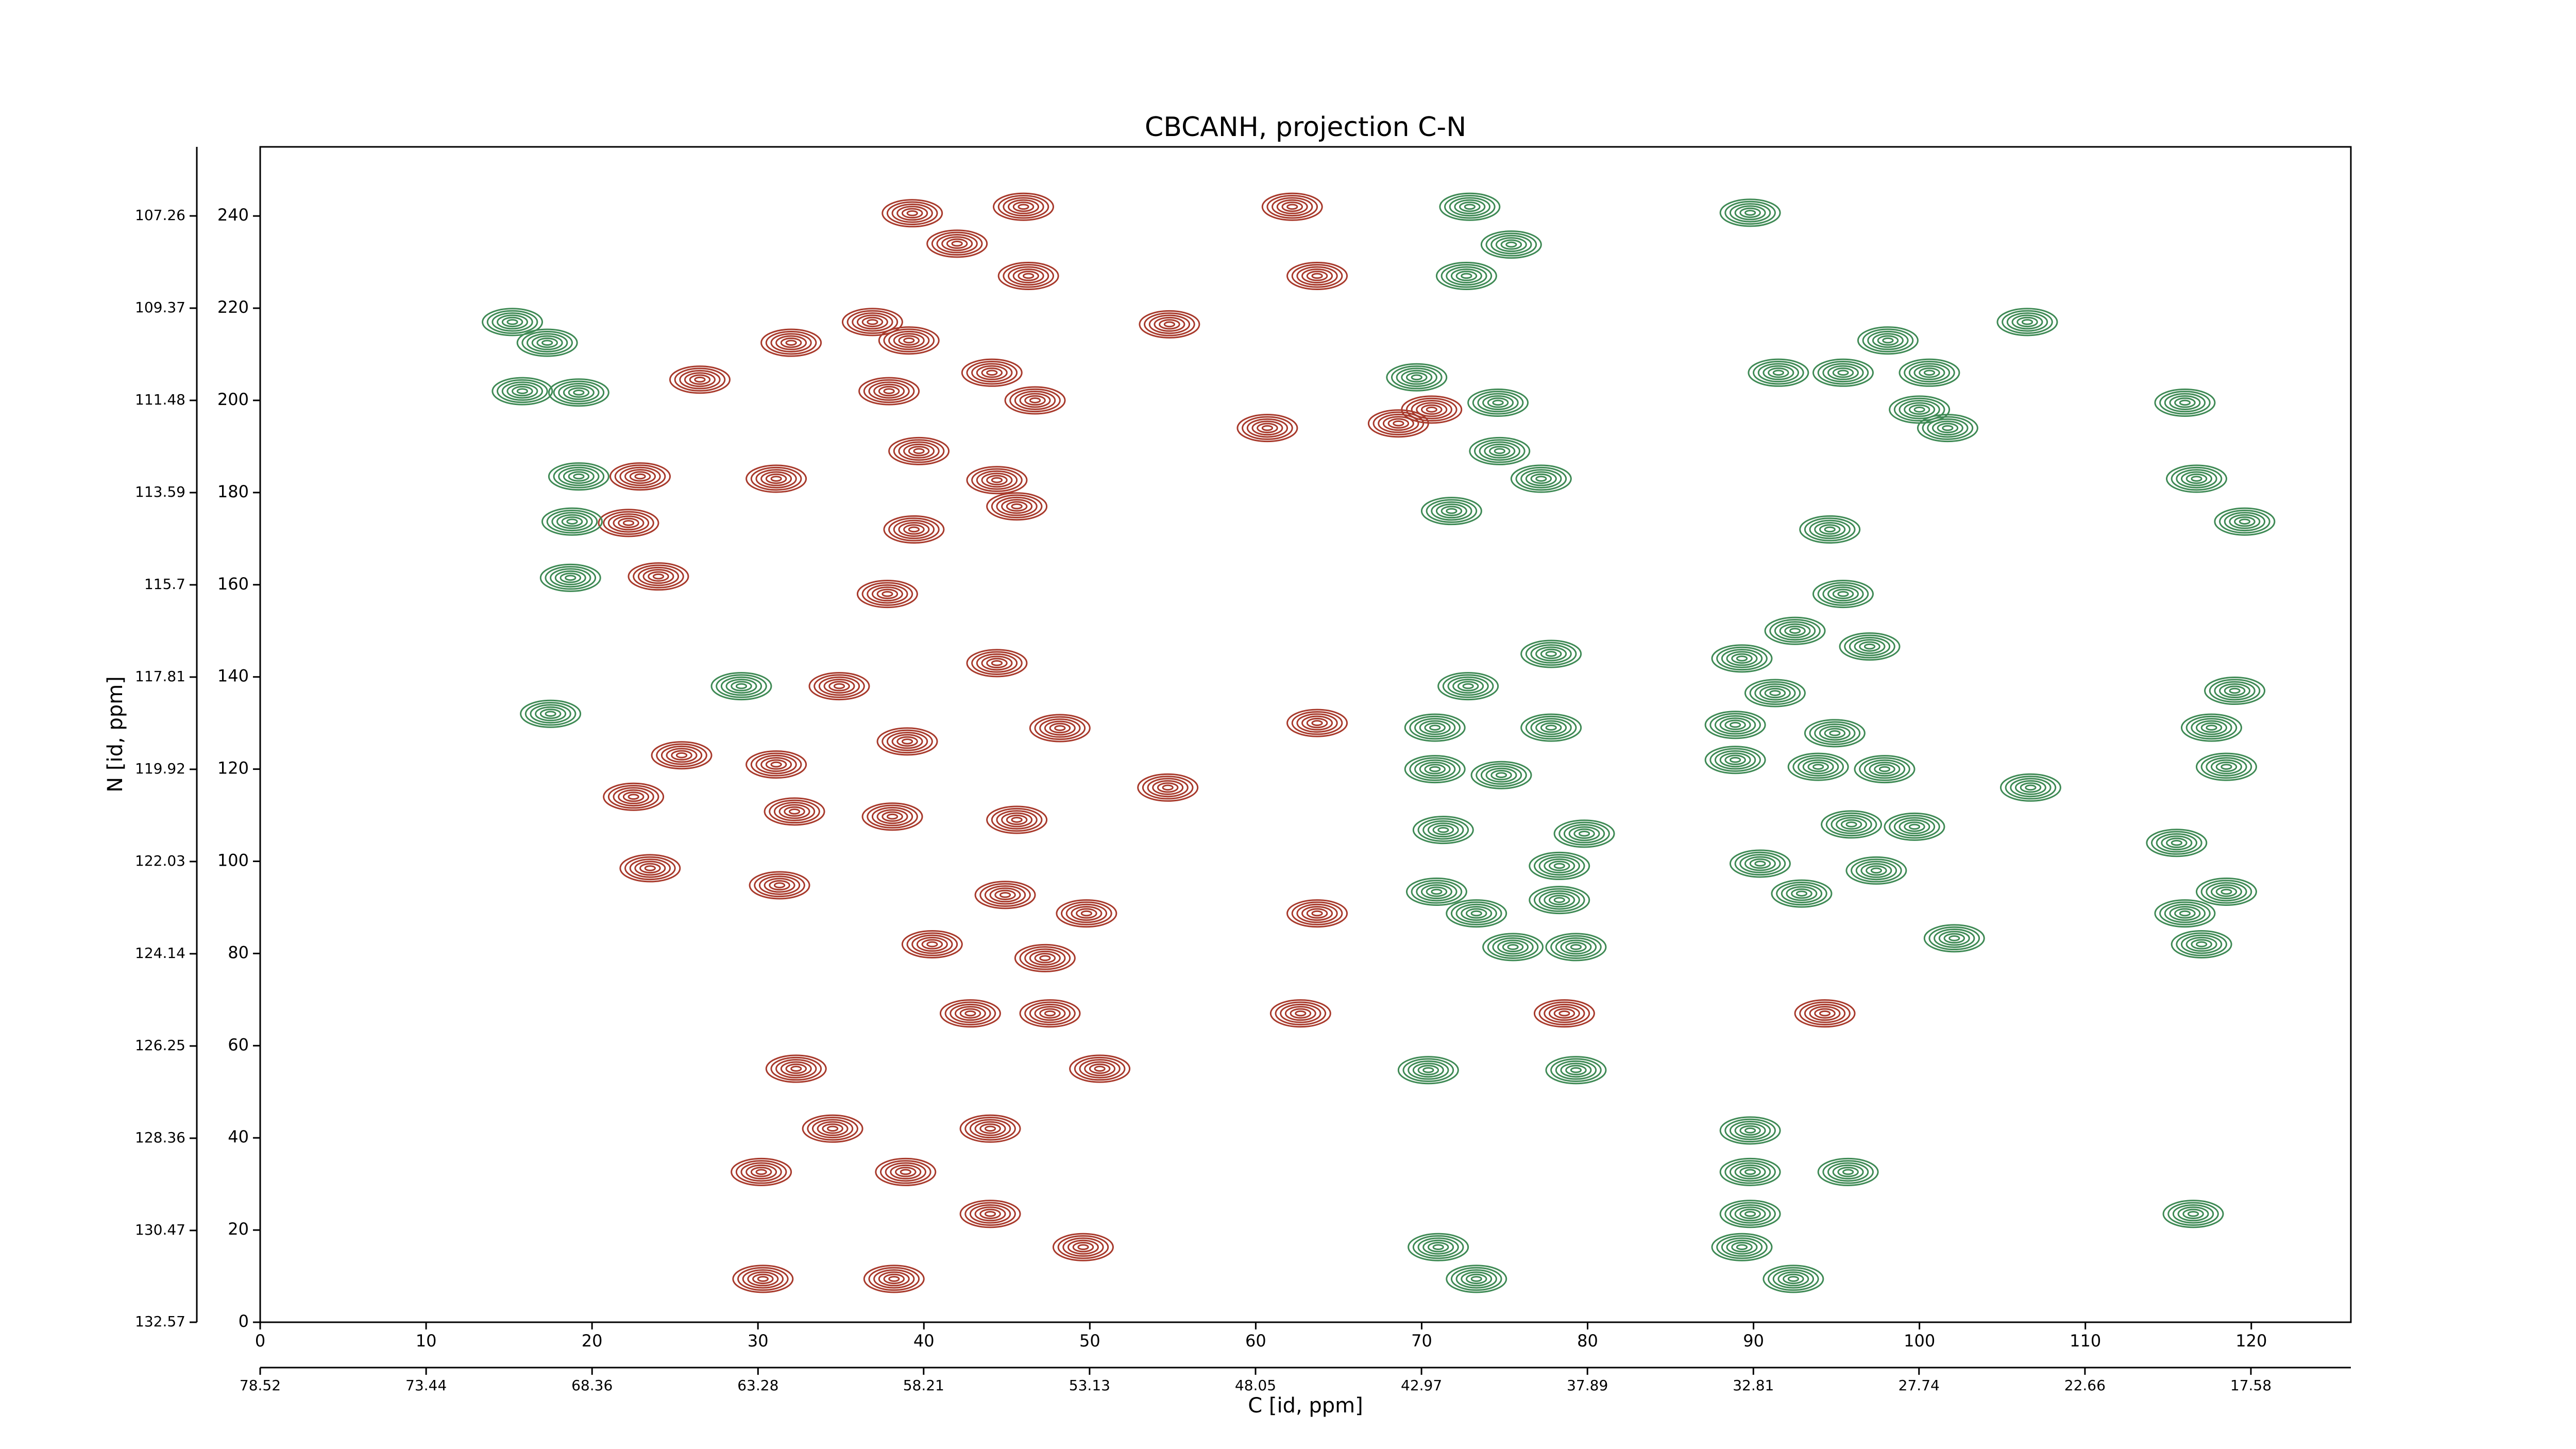  What do you see at coordinates (2251, 1341) in the screenshot?
I see `x-tick-label: 120` at bounding box center [2251, 1341].